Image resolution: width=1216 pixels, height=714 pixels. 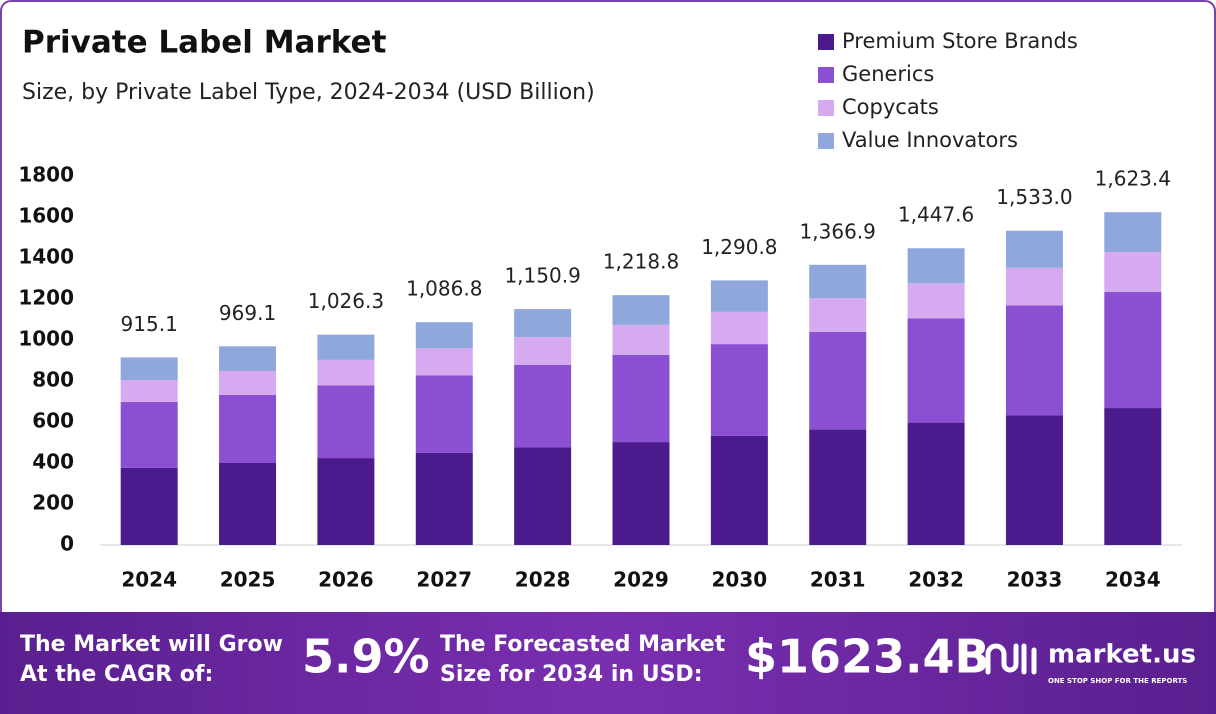 I want to click on x-tick-label: 2033, so click(x=1035, y=580).